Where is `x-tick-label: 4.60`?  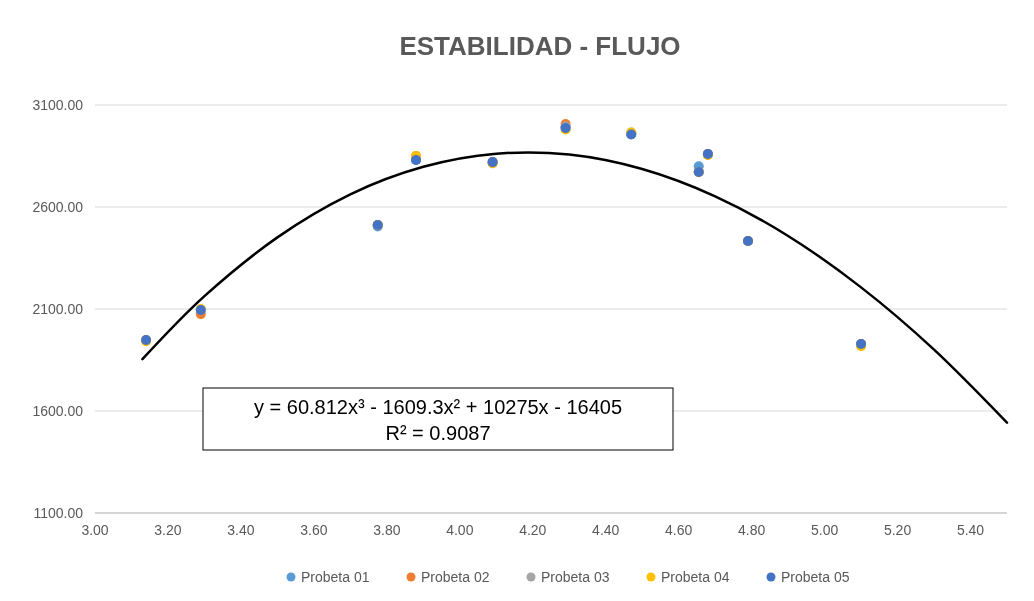
x-tick-label: 4.60 is located at coordinates (679, 530).